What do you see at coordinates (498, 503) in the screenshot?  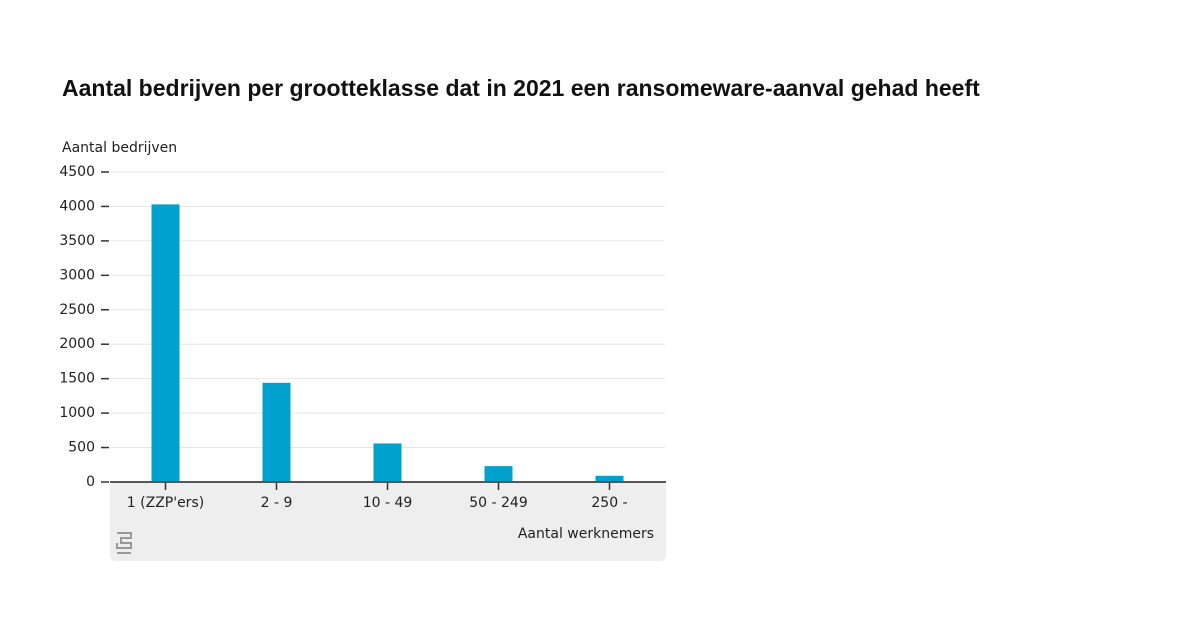 I see `x-tick-label: 50 - 249` at bounding box center [498, 503].